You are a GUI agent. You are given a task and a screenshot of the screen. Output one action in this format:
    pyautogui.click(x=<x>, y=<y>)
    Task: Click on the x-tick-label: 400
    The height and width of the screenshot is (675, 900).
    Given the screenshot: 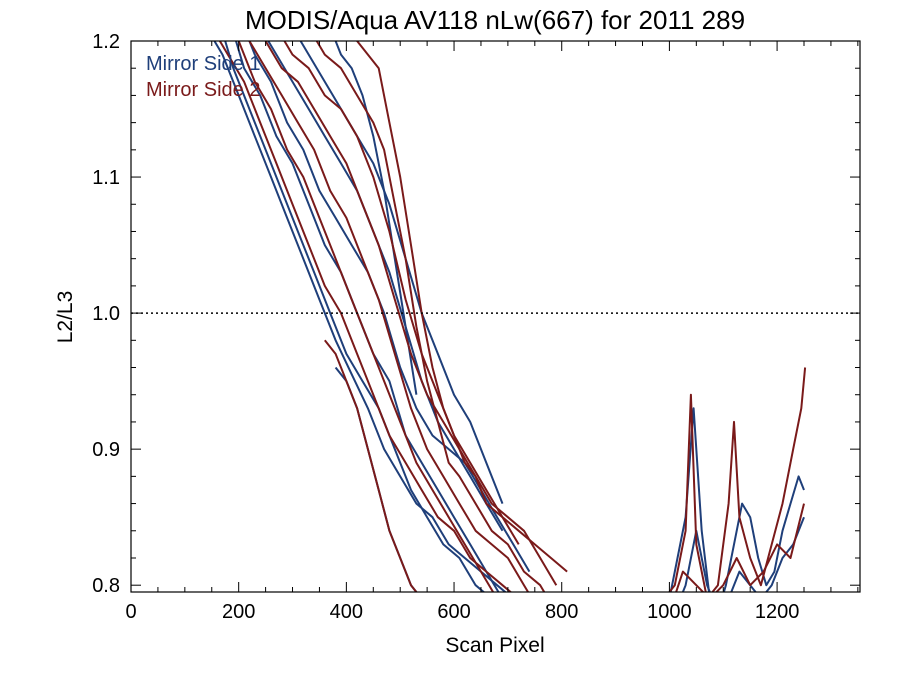 What is the action you would take?
    pyautogui.click(x=346, y=612)
    